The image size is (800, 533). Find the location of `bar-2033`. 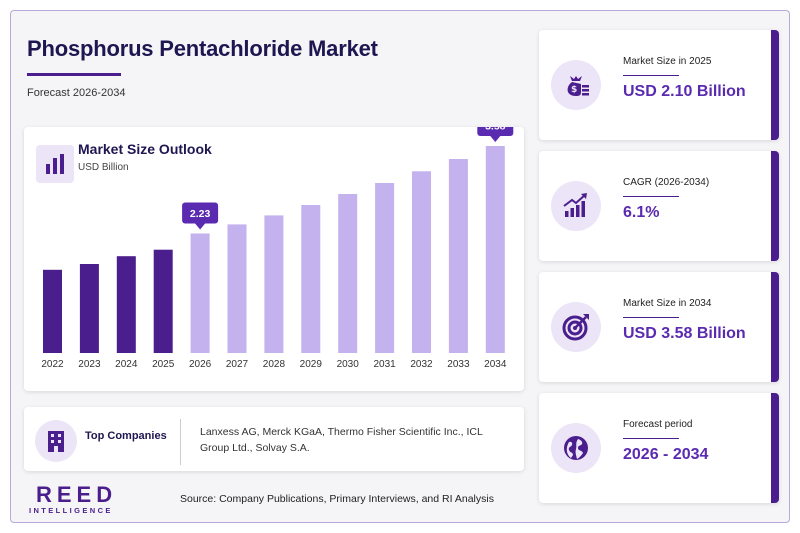

bar-2033 is located at coordinates (458, 256).